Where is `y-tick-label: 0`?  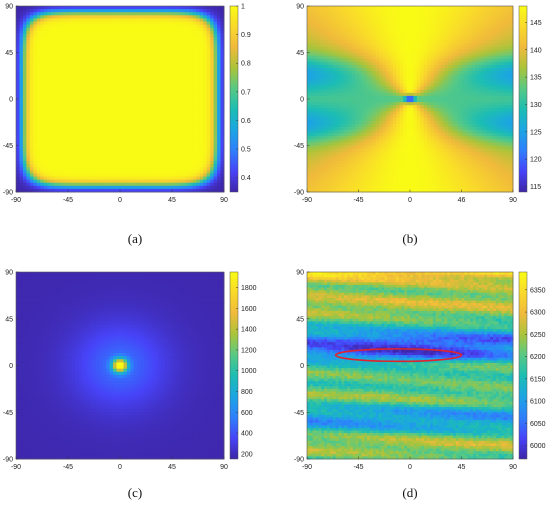
y-tick-label: 0 is located at coordinates (11, 100).